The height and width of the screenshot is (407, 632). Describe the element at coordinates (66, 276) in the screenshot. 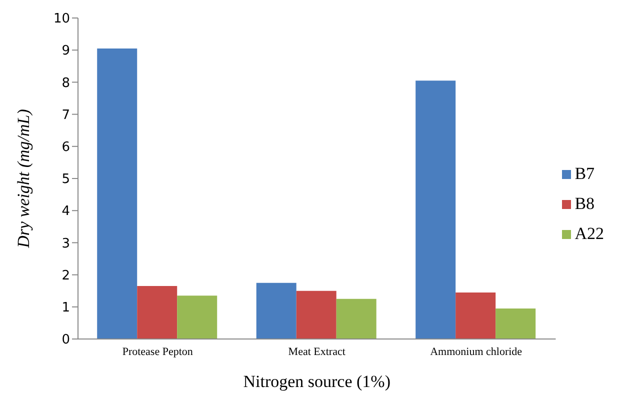

I see `y-tick-label: 2` at that location.